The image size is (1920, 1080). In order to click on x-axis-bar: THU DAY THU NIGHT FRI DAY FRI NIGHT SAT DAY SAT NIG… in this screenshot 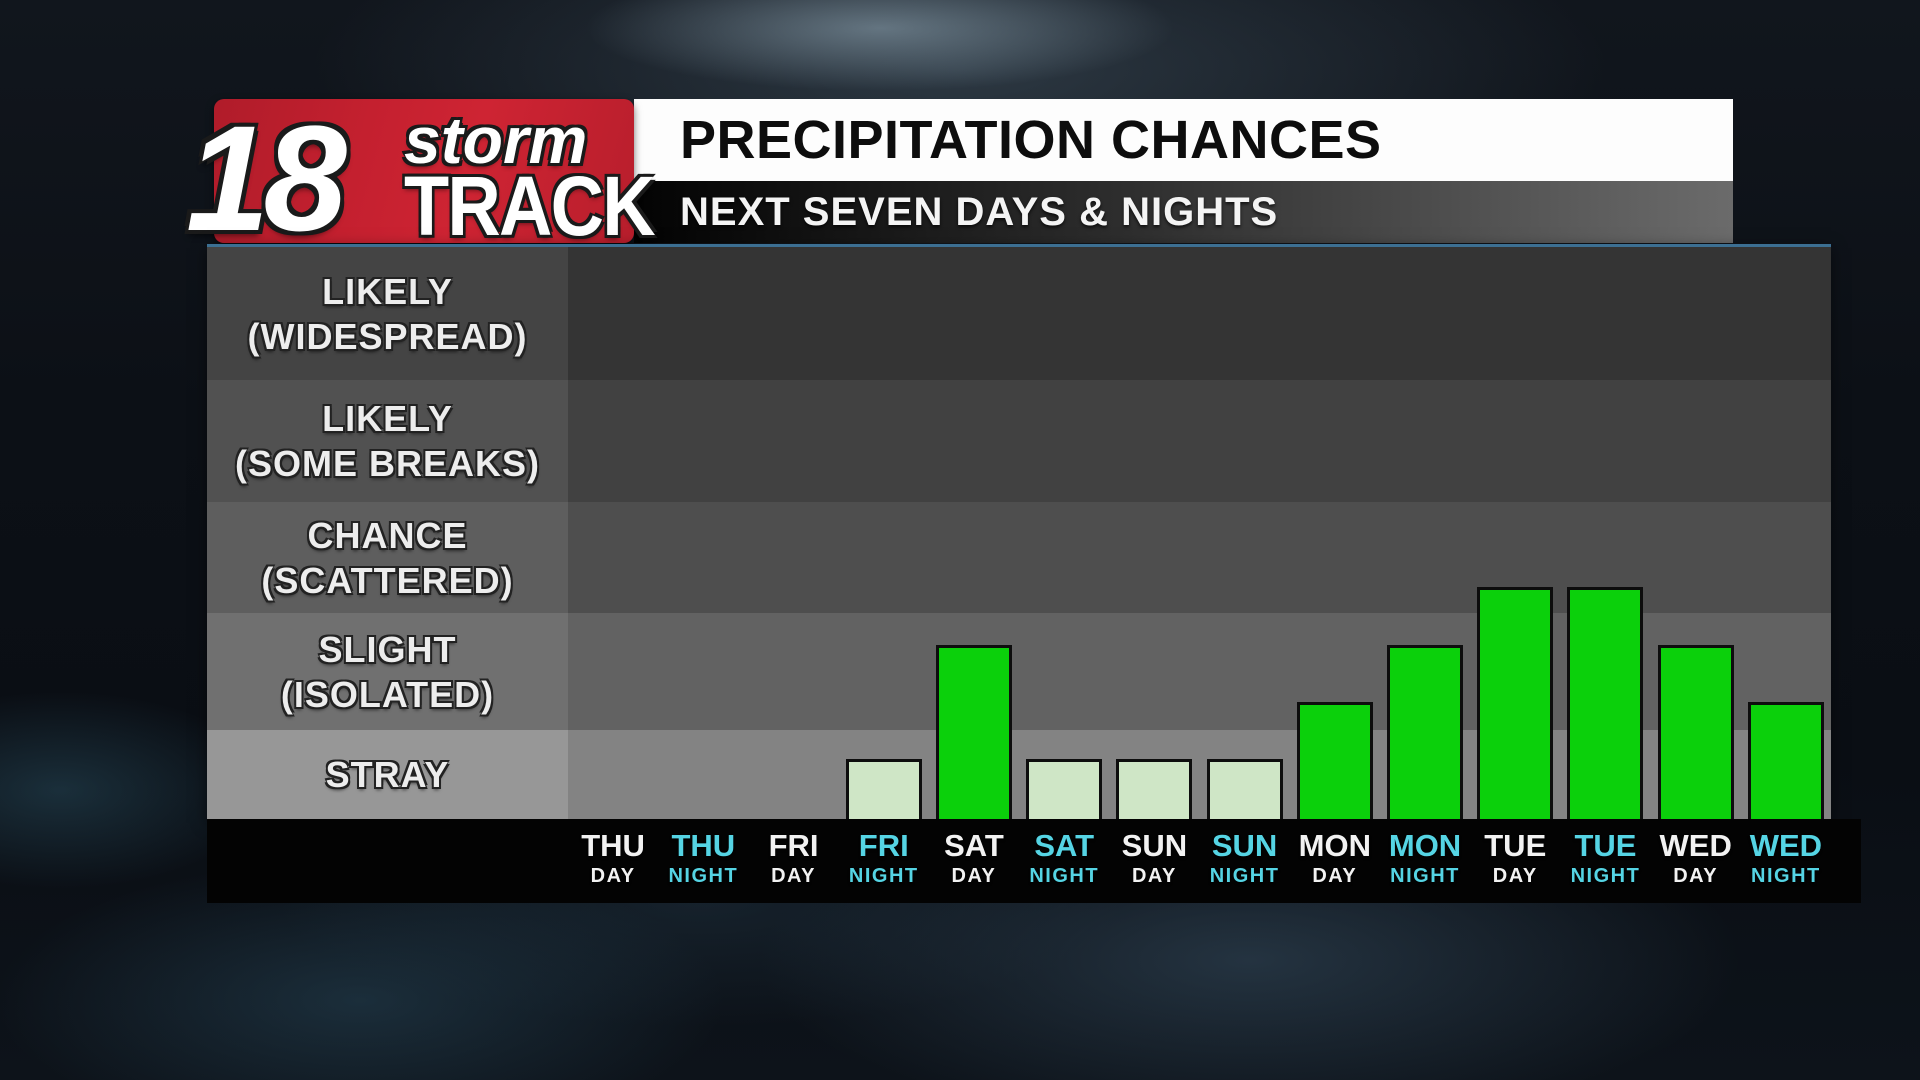, I will do `click(1034, 861)`.